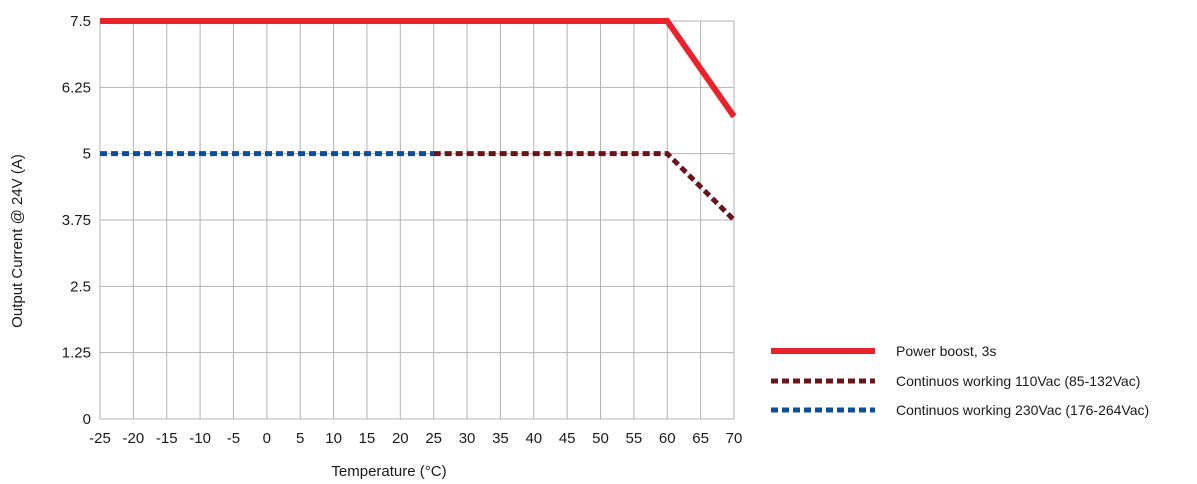  I want to click on x-tick-label: 65, so click(700, 438).